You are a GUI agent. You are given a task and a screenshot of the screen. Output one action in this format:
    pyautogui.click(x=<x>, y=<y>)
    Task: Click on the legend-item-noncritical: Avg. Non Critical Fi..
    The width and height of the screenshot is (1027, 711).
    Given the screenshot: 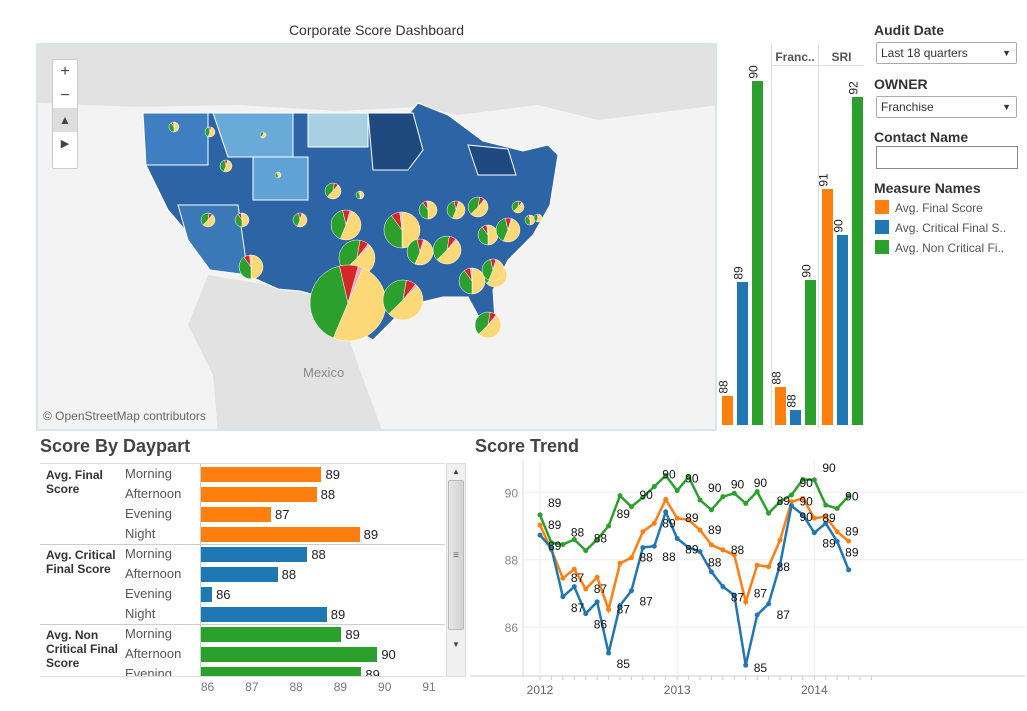 What is the action you would take?
    pyautogui.click(x=939, y=248)
    